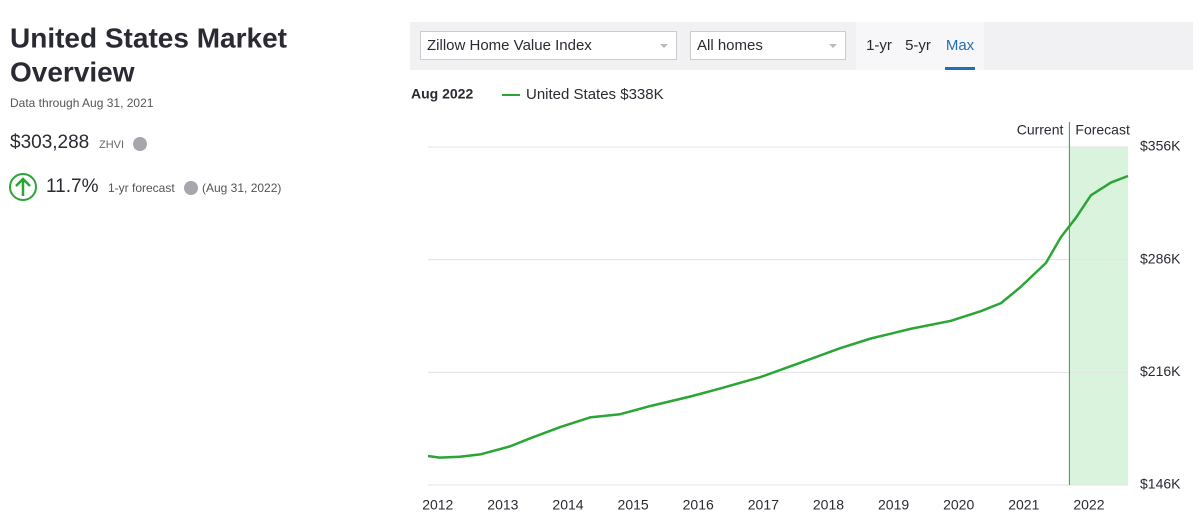 The width and height of the screenshot is (1200, 522). I want to click on metric-value: Zillow Home Value Index, so click(509, 45).